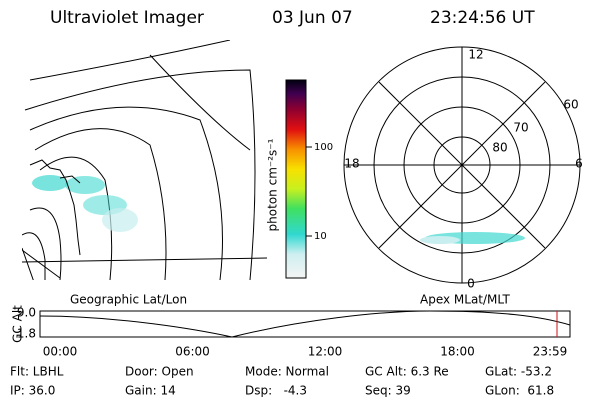 The height and width of the screenshot is (400, 600). What do you see at coordinates (37, 372) in the screenshot?
I see `info-field: Flt: LBHL` at bounding box center [37, 372].